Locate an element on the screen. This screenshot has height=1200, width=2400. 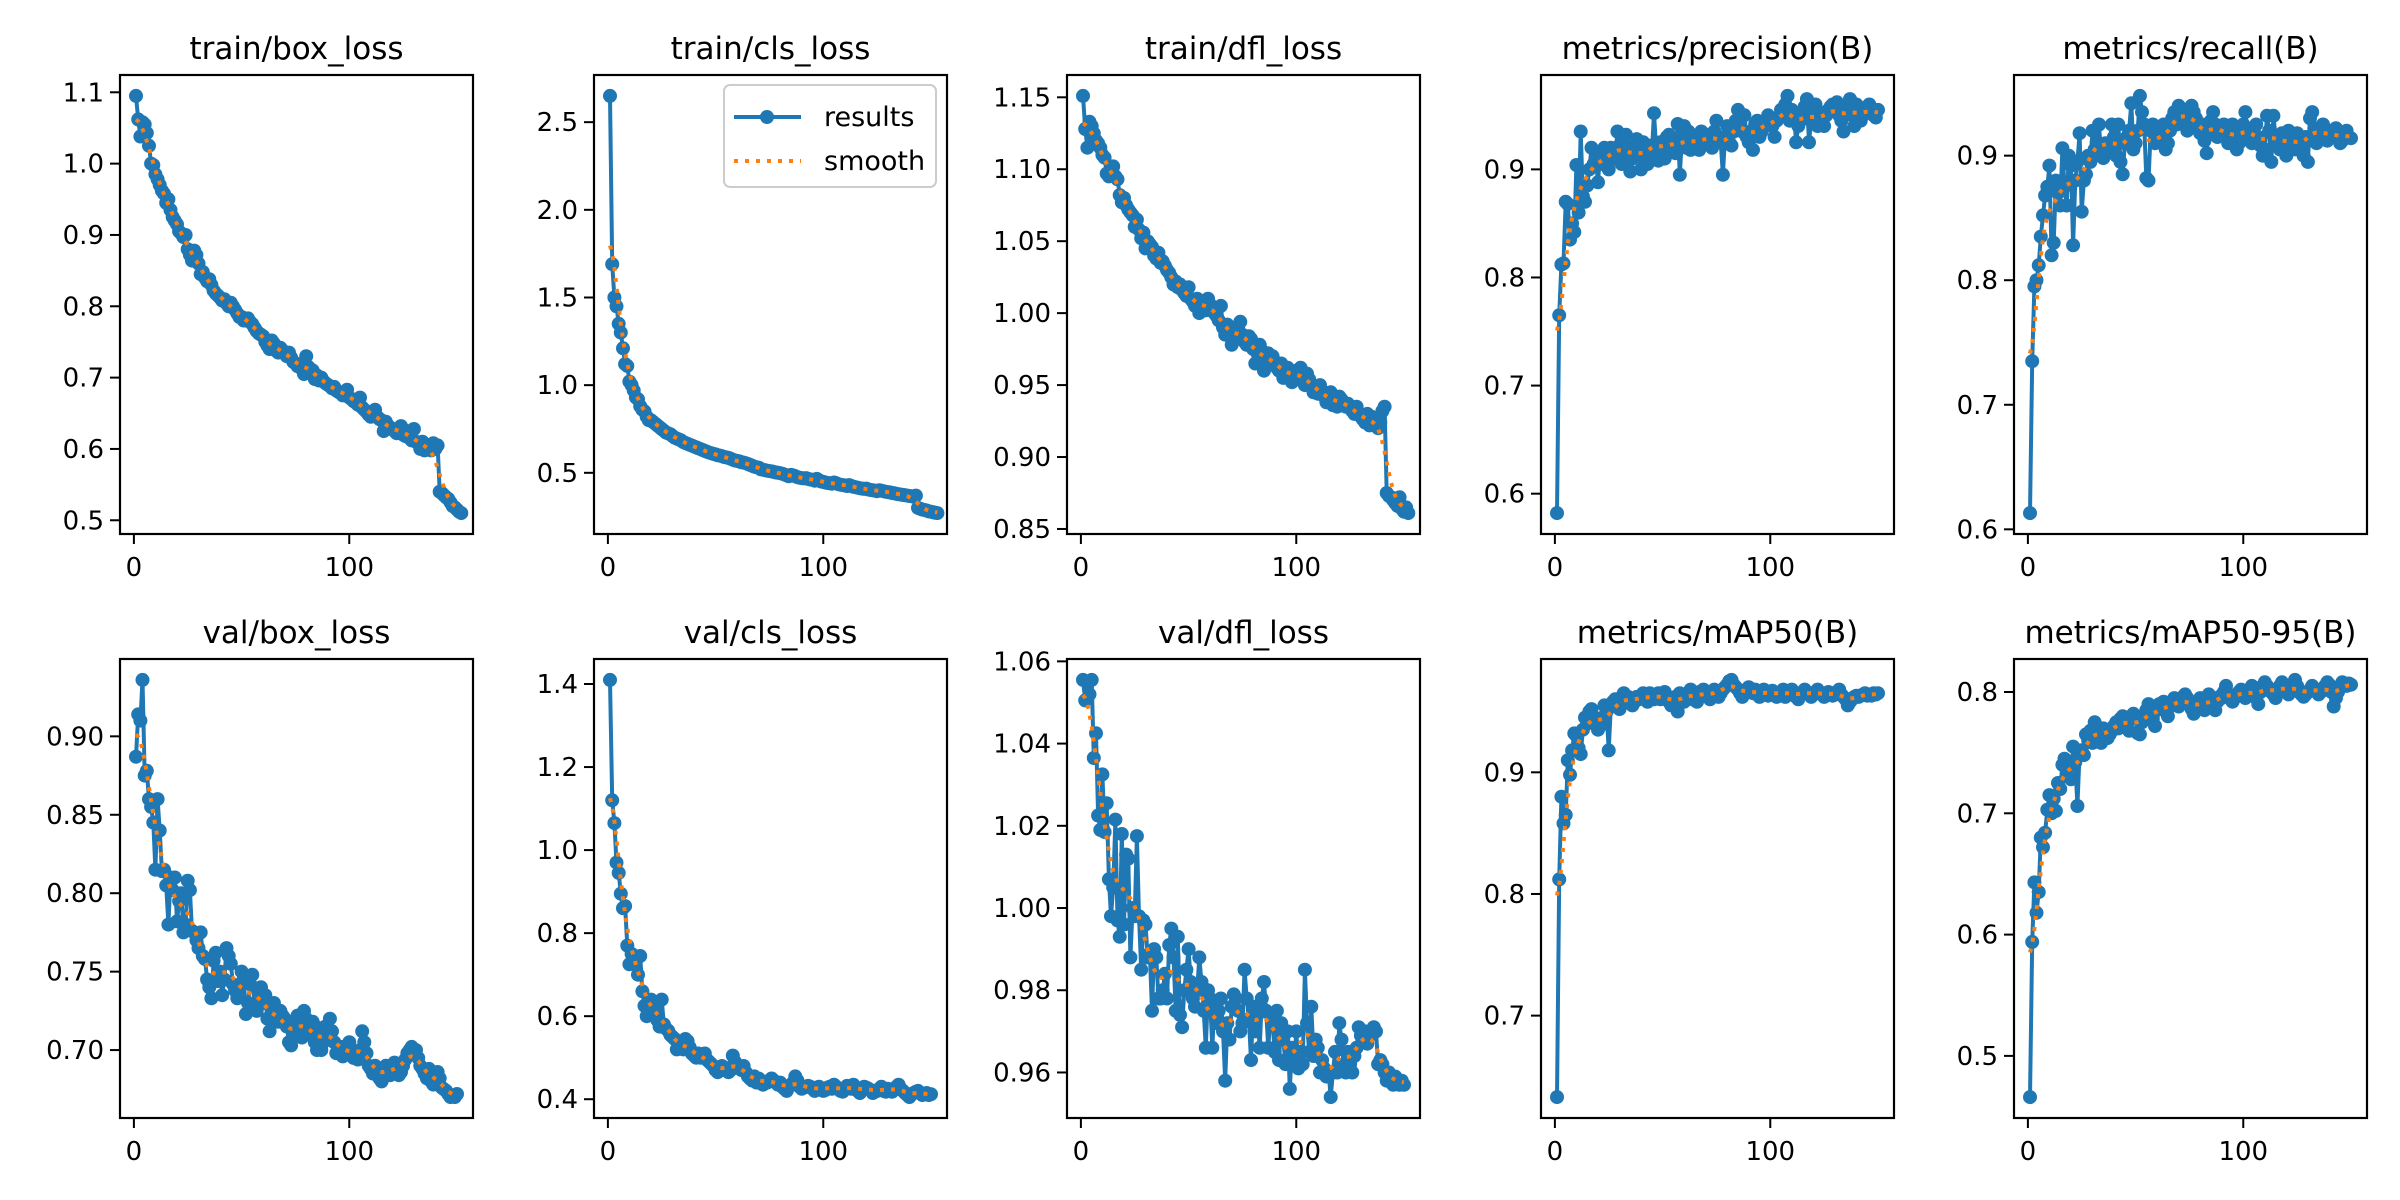
y-tick-label: 0.90 is located at coordinates (1022, 458).